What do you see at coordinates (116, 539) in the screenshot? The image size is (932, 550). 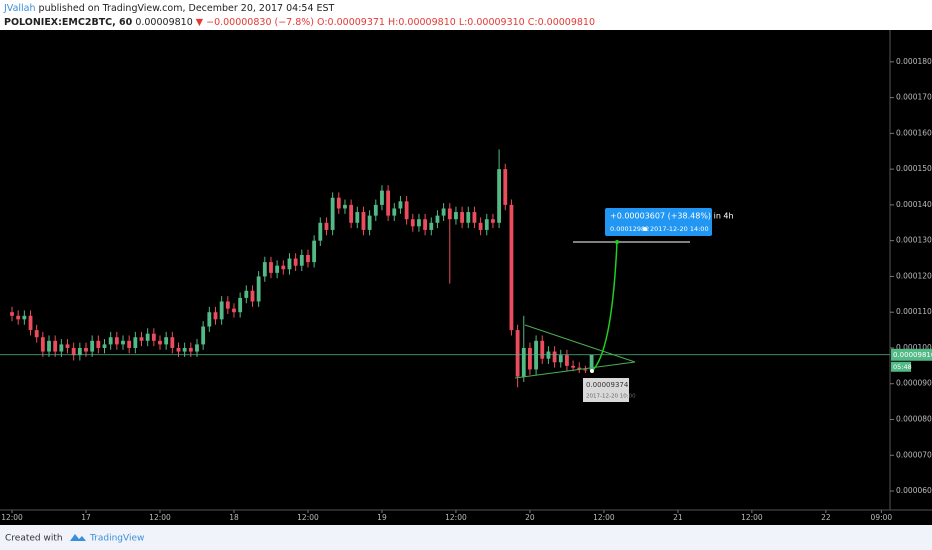 I see `footer-brand: TradingView` at bounding box center [116, 539].